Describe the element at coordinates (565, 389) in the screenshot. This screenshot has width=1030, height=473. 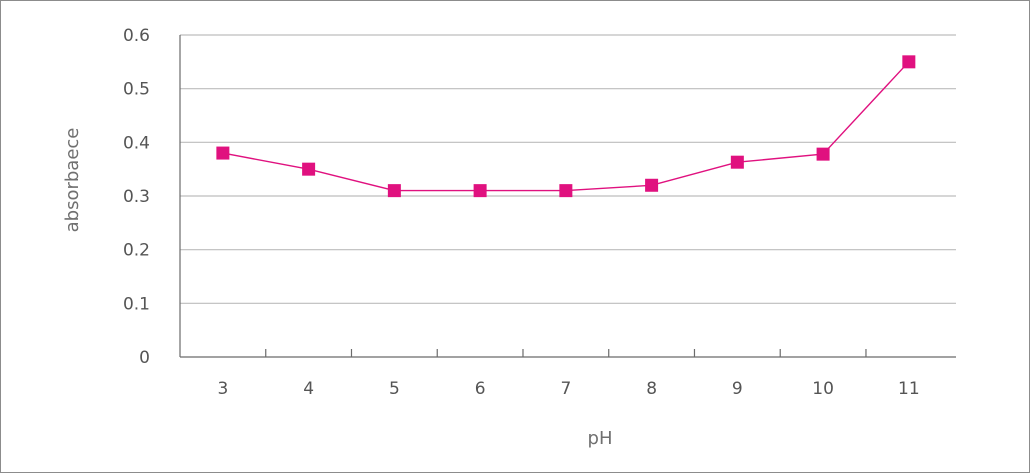
I see `x-tick-label: 7` at that location.